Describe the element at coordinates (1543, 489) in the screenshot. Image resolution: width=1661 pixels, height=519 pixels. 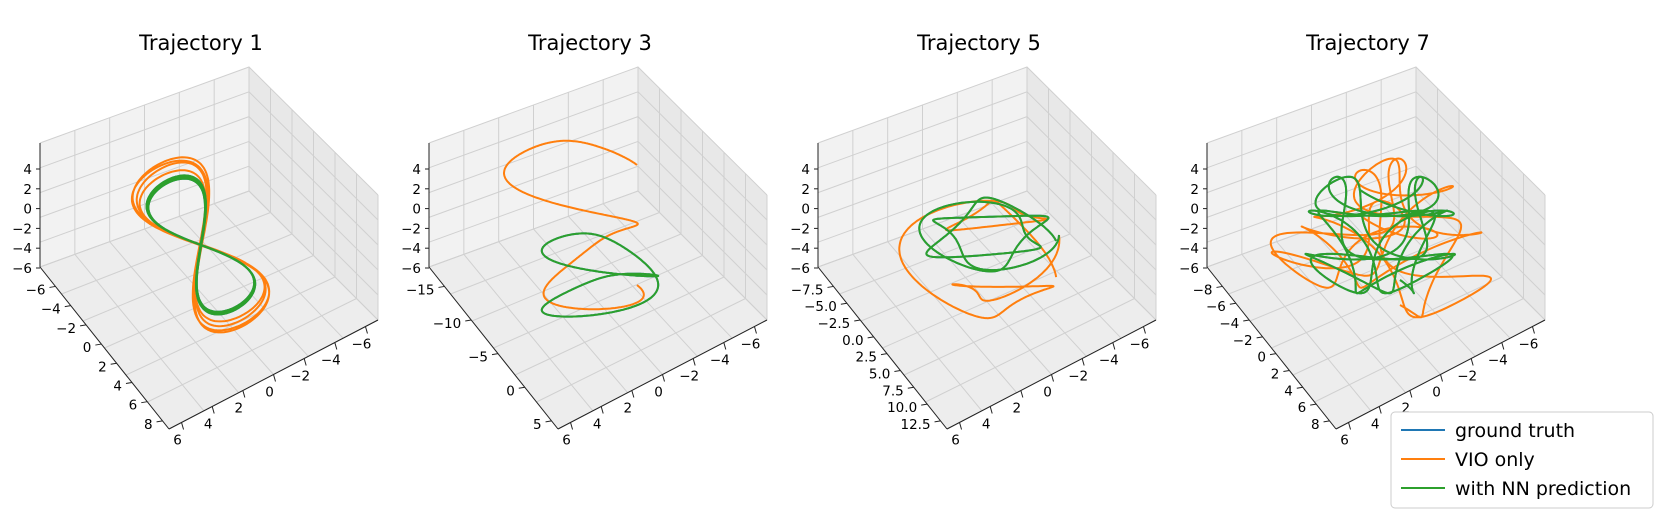
I see `legend-label: with NN prediction` at that location.